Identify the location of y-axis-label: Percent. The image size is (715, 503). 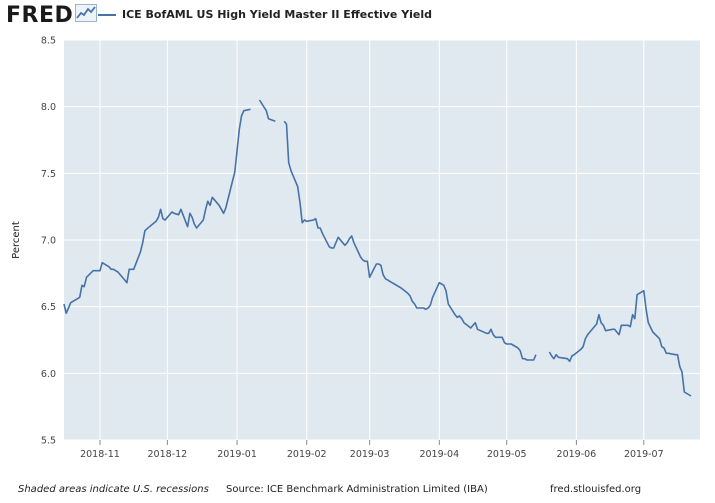
(16, 240).